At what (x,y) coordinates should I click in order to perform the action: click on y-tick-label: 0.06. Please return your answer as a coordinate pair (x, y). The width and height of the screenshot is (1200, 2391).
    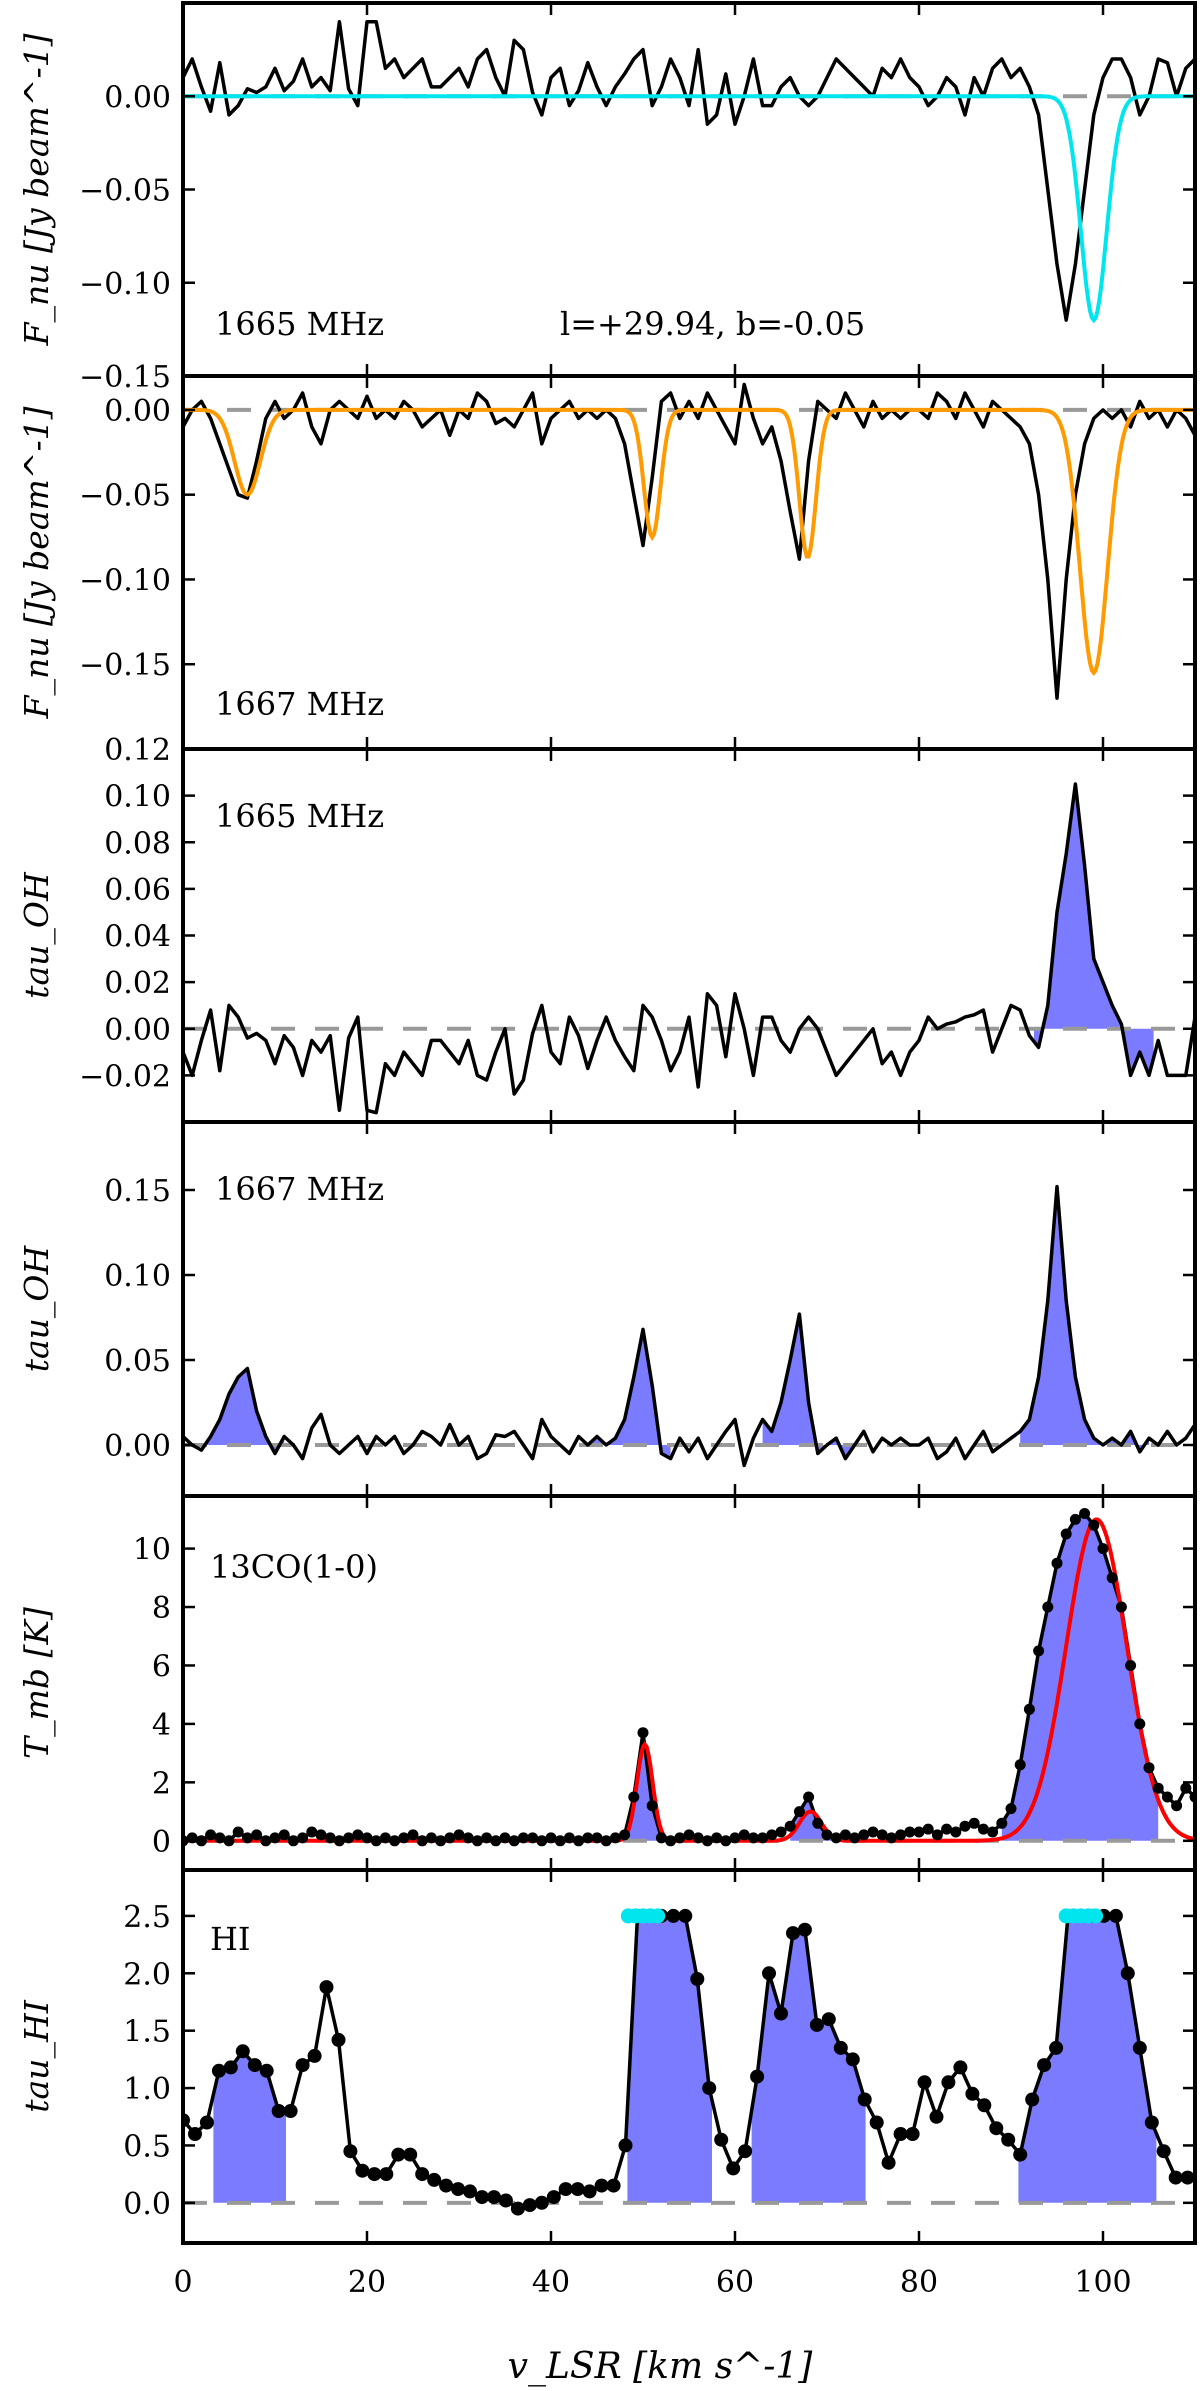
    Looking at the image, I should click on (137, 890).